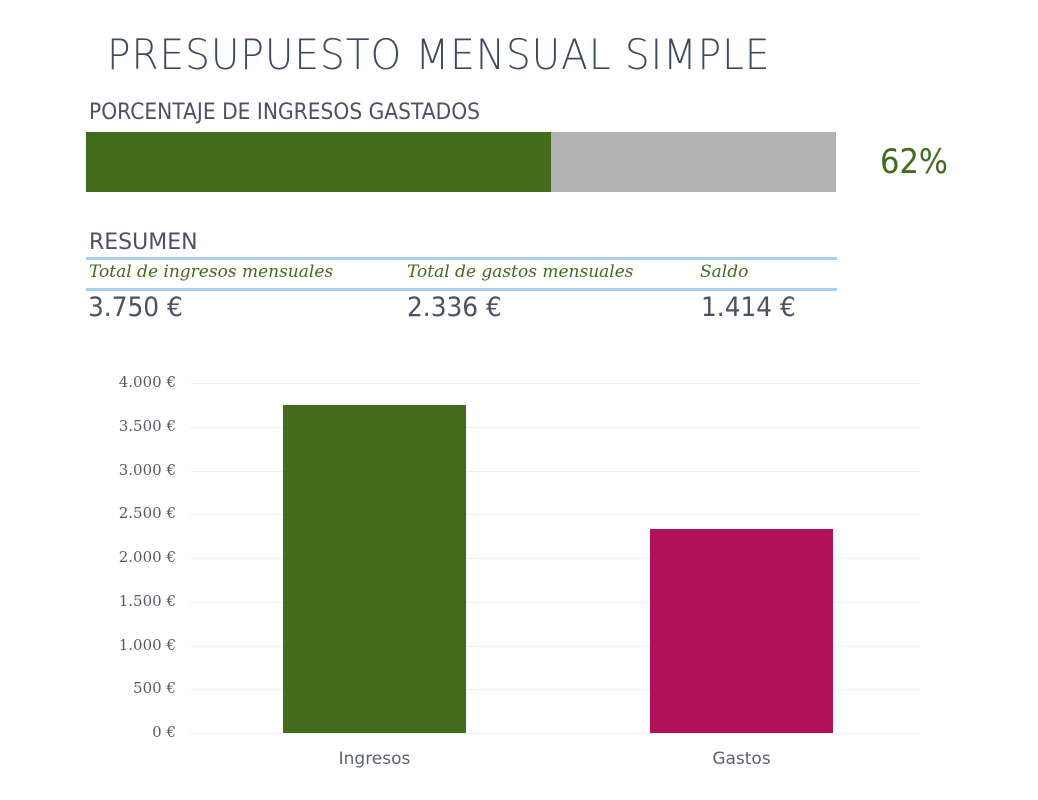 This screenshot has height=800, width=1038. What do you see at coordinates (724, 272) in the screenshot?
I see `summary-header-balance: Saldo` at bounding box center [724, 272].